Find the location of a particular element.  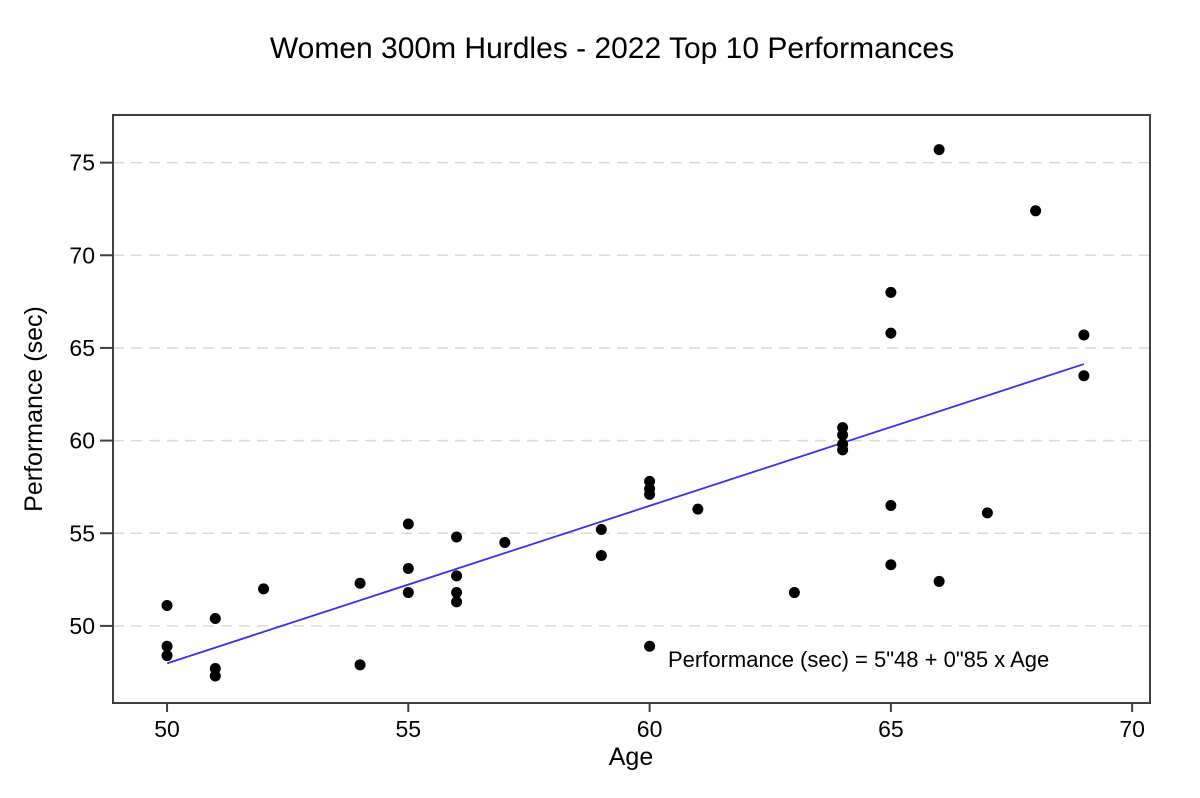

y-tick-label: 65 is located at coordinates (82, 348).